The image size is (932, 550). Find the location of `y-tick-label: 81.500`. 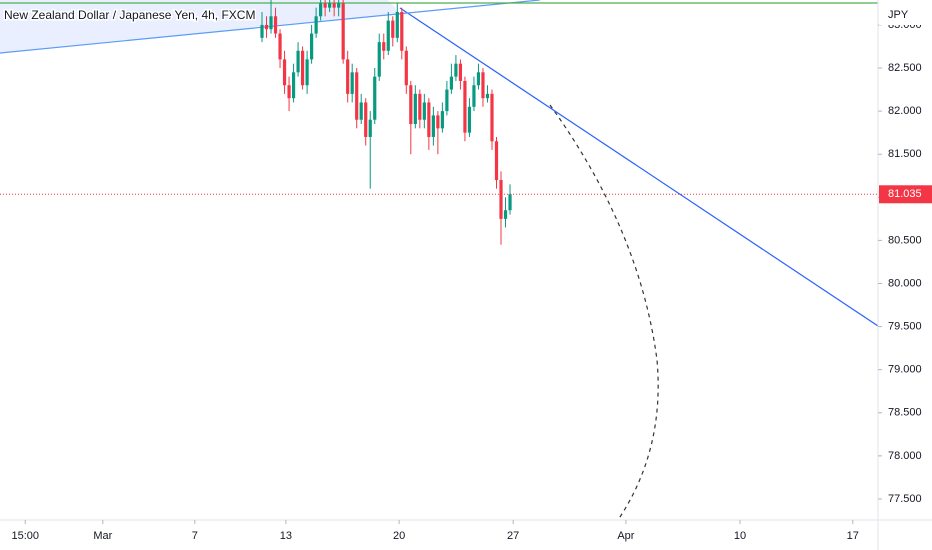

y-tick-label: 81.500 is located at coordinates (905, 154).